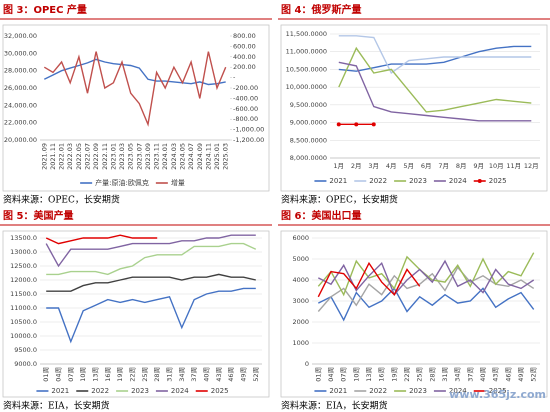 The image size is (550, 412). Describe the element at coordinates (479, 181) in the screenshot. I see `legend-marker` at that location.